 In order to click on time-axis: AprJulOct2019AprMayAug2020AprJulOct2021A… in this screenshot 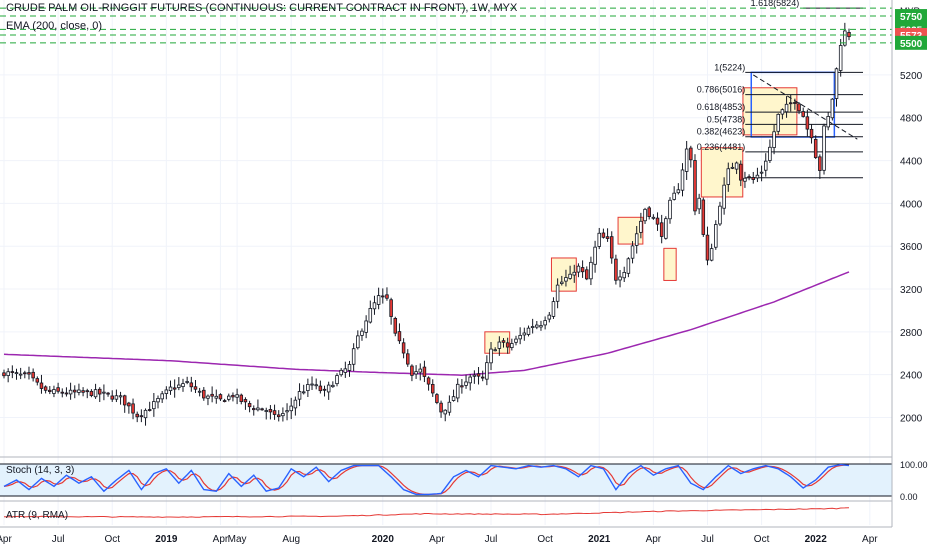, I will do `click(446, 535)`.